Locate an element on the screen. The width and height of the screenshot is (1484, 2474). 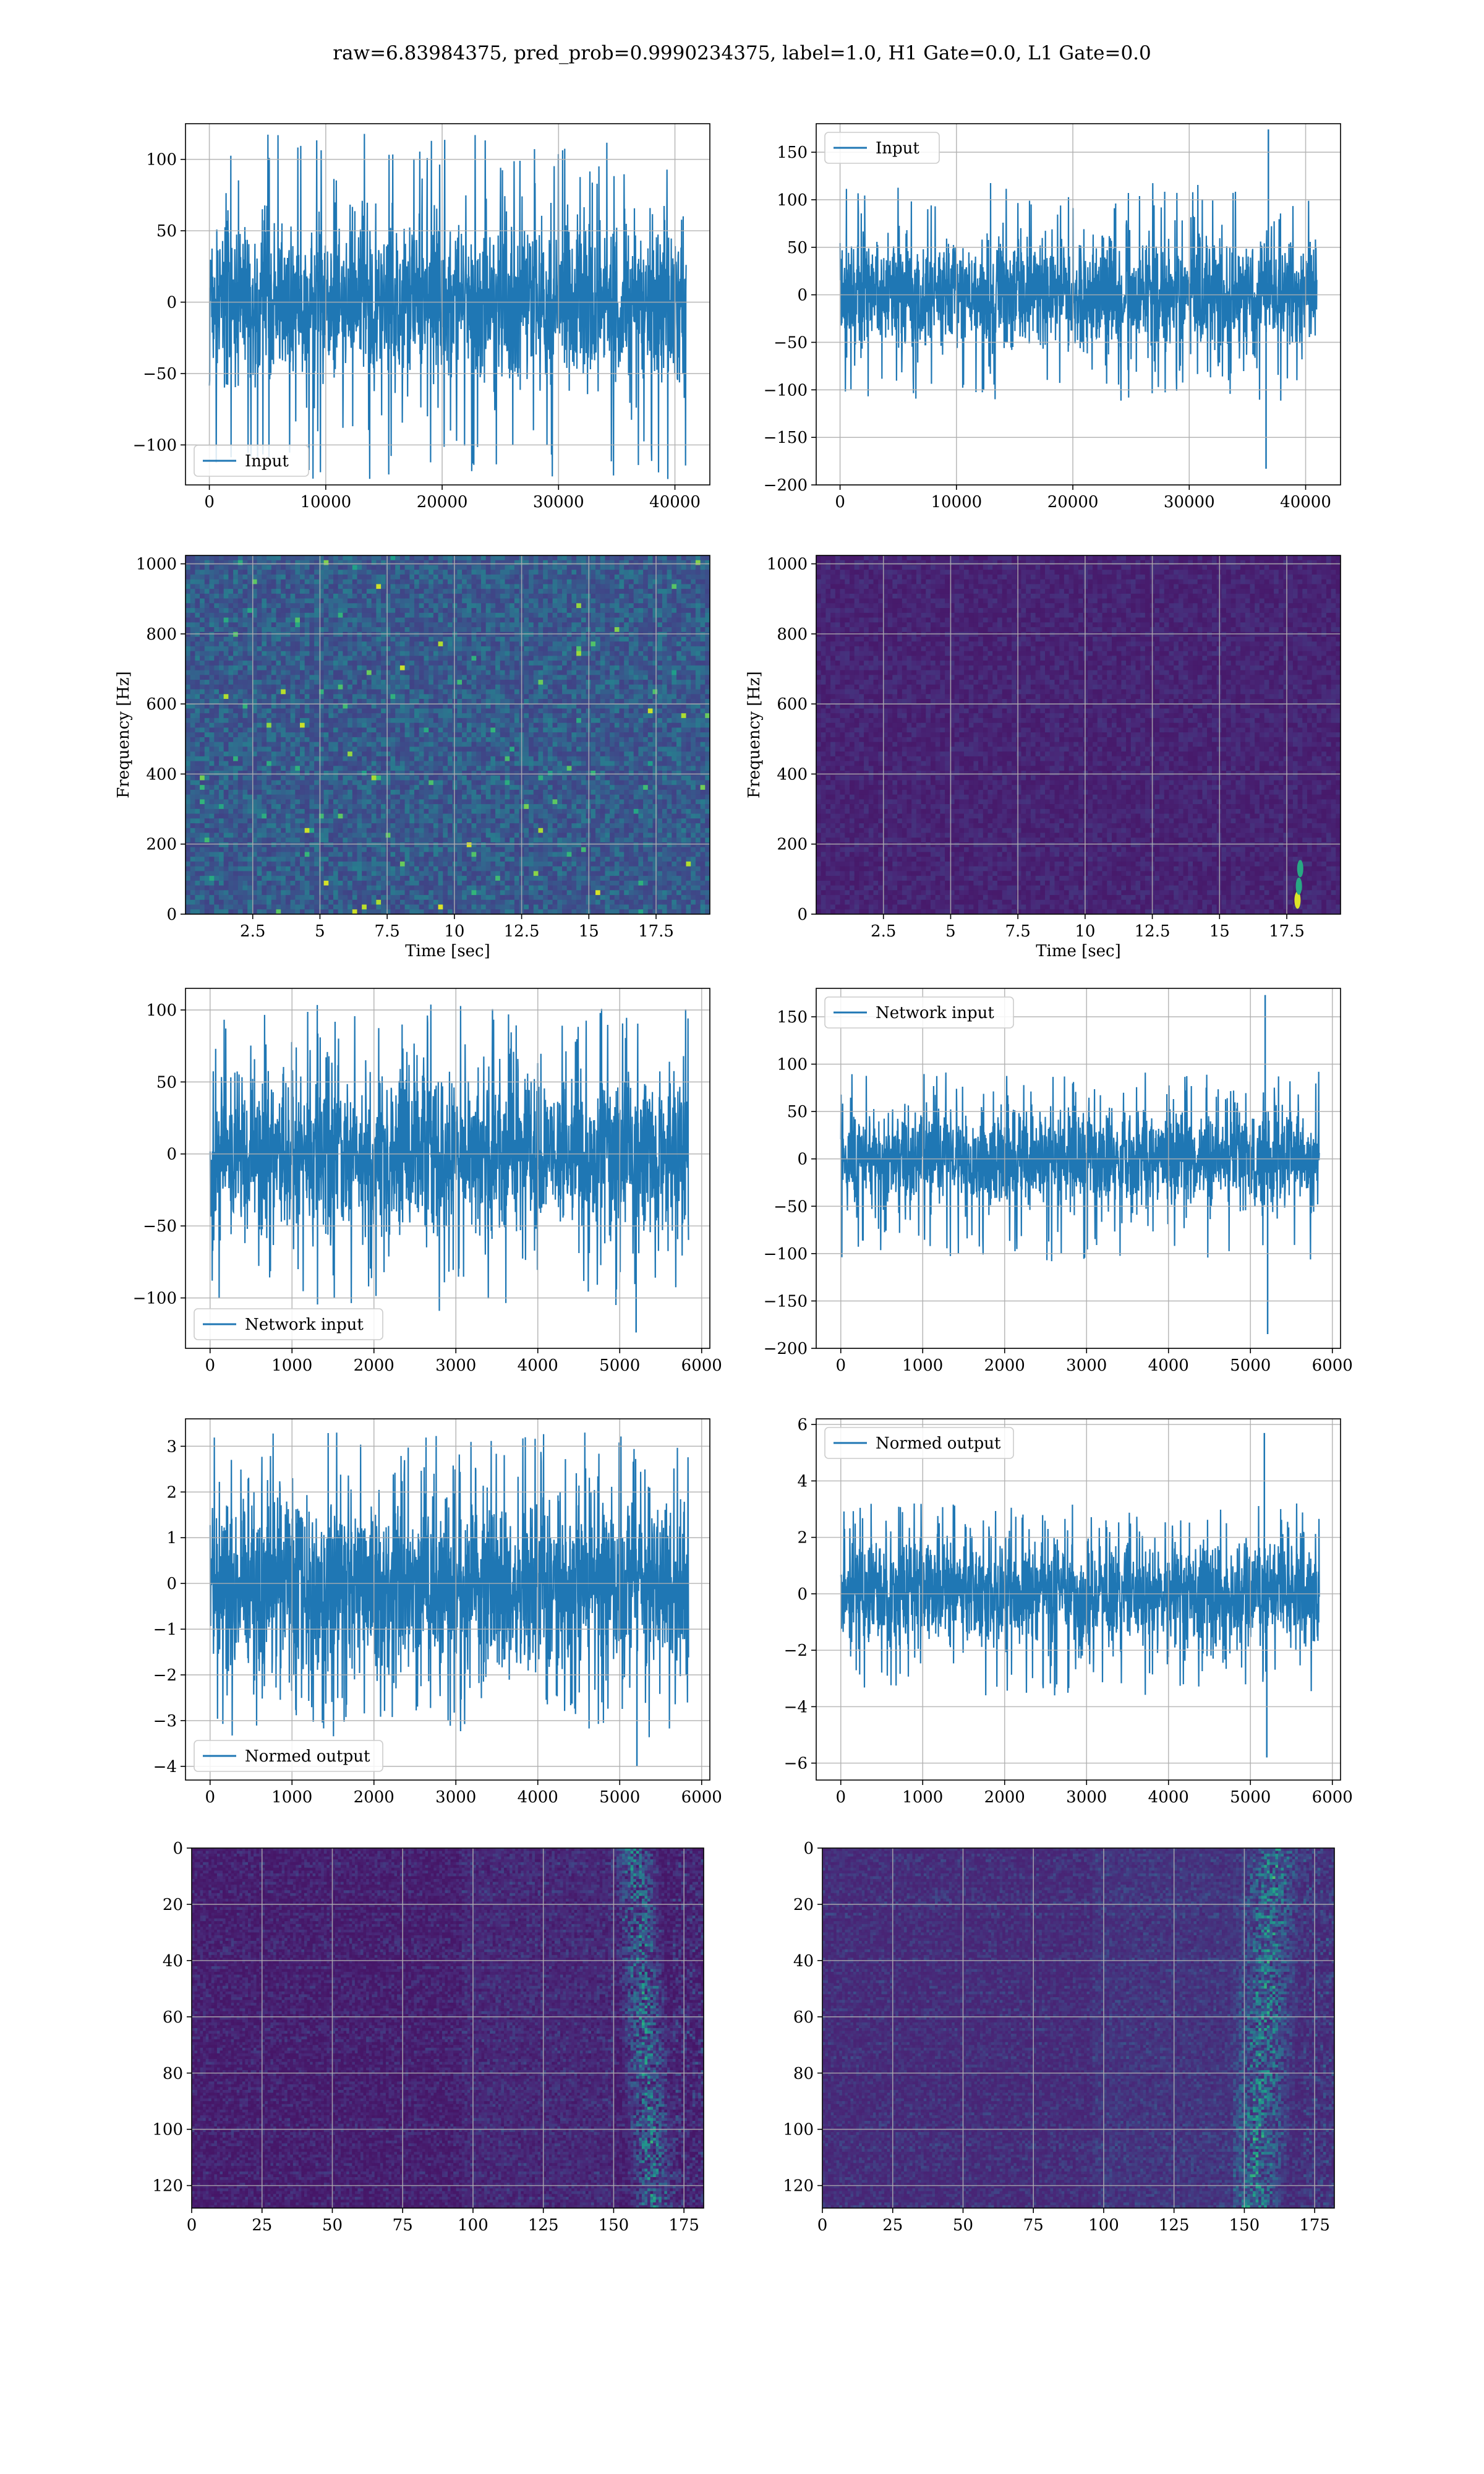
legend: Network input is located at coordinates (288, 1324).